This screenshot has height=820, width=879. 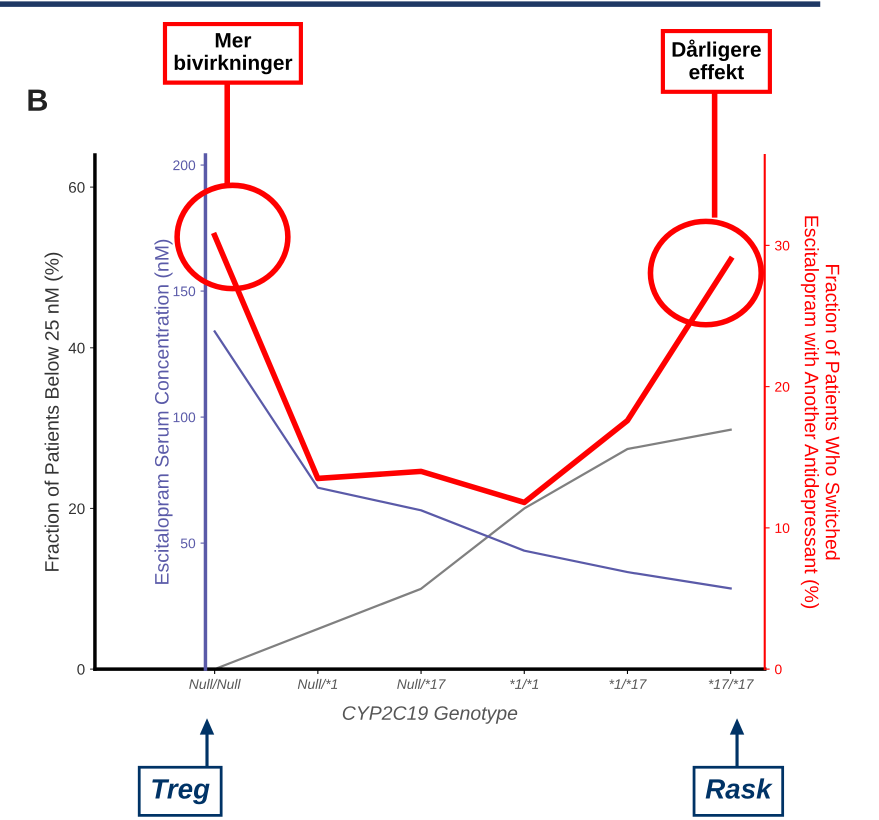 What do you see at coordinates (76, 508) in the screenshot?
I see `y-tick-label: 20` at bounding box center [76, 508].